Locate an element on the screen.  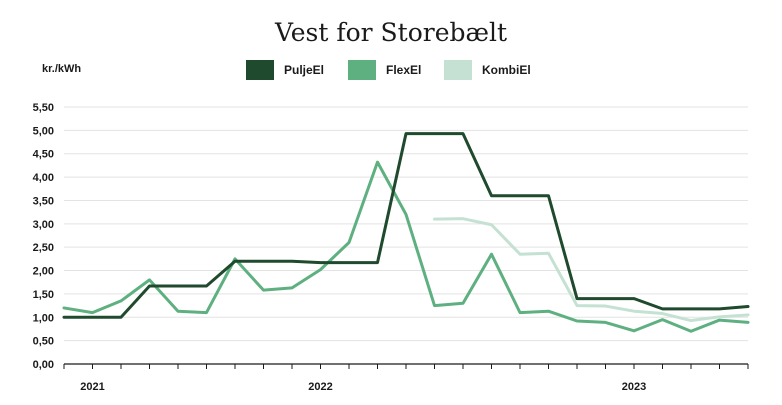
legend-item-puljeel: PuljeEl is located at coordinates (285, 70).